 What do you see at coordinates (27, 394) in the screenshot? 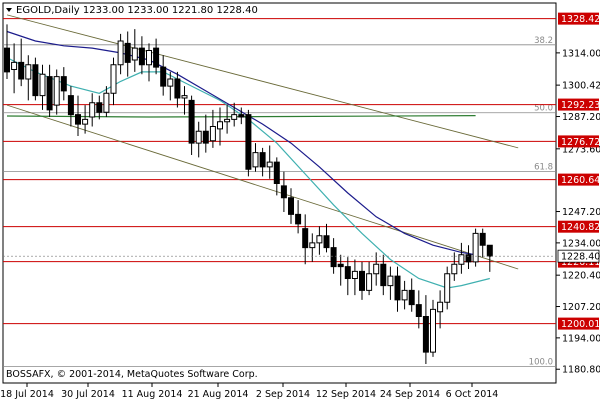
I see `x-tick-label-0: 18 Jul 2014` at bounding box center [27, 394].